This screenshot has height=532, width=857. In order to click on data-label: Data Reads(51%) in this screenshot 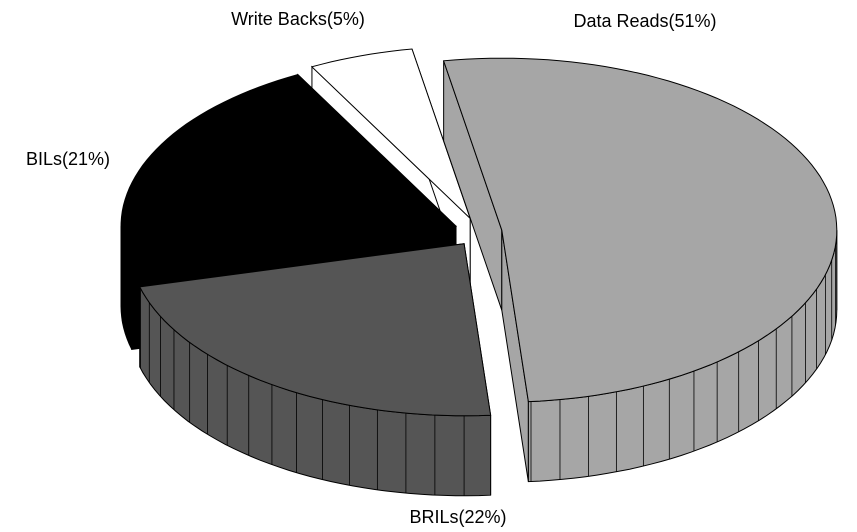, I will do `click(644, 21)`.